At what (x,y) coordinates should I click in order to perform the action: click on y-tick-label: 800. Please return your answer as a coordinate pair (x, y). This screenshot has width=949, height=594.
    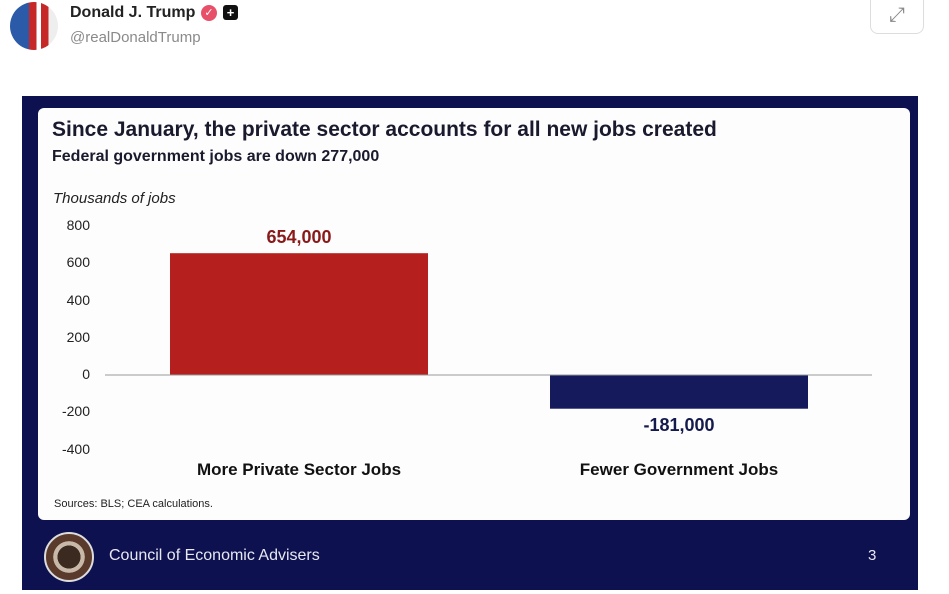
    Looking at the image, I should click on (78, 225).